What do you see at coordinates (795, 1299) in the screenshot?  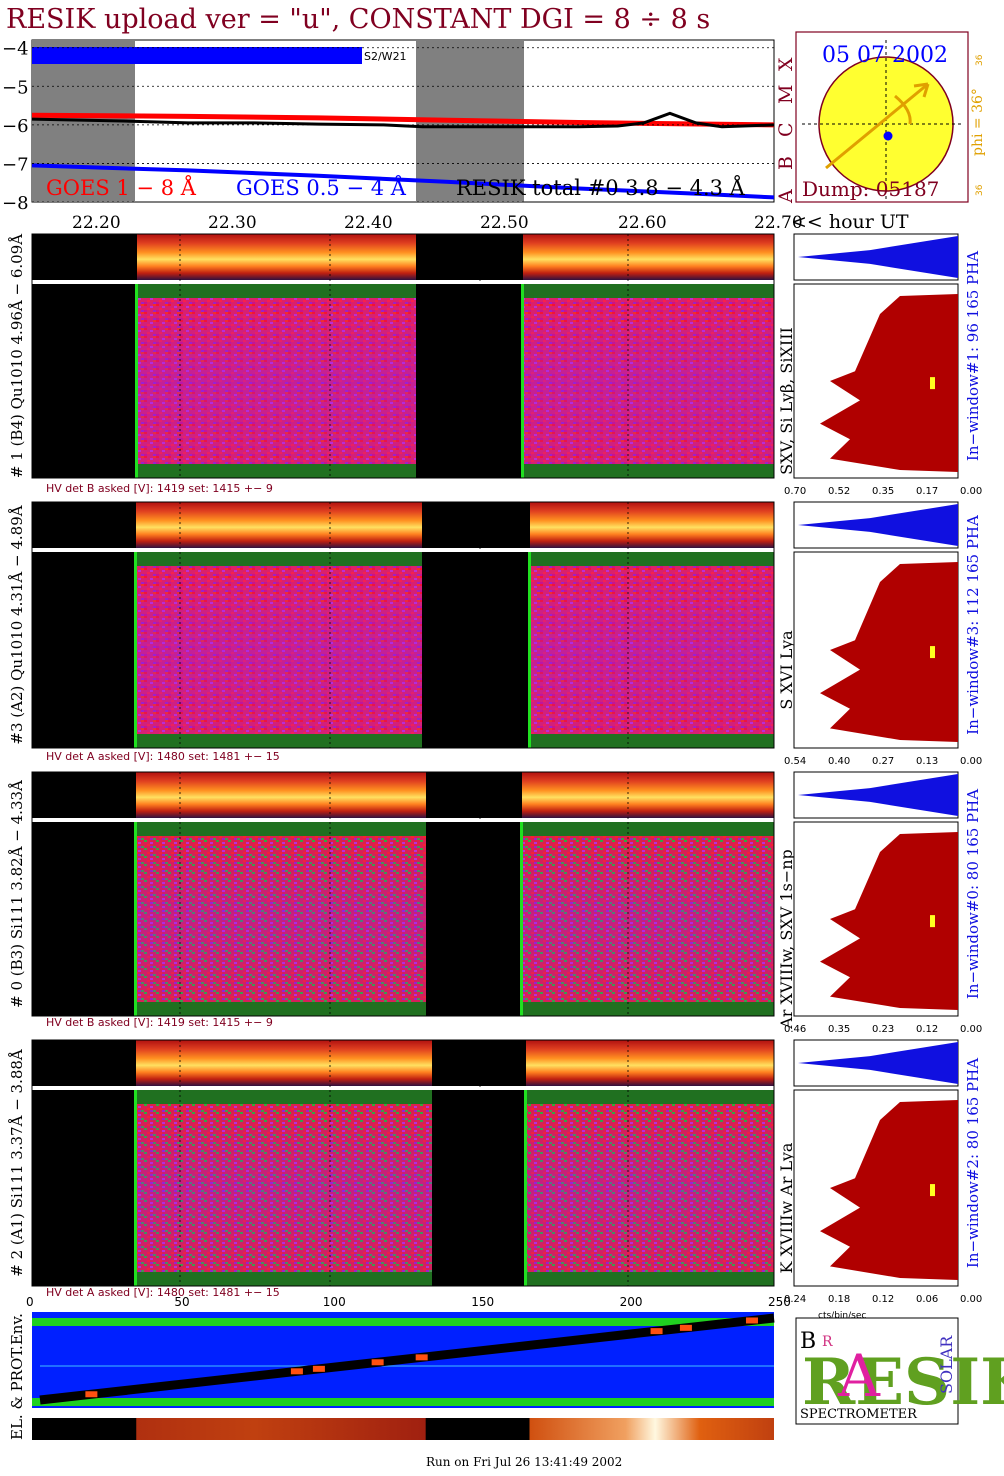 I see `hist-tick-label: 0.24` at bounding box center [795, 1299].